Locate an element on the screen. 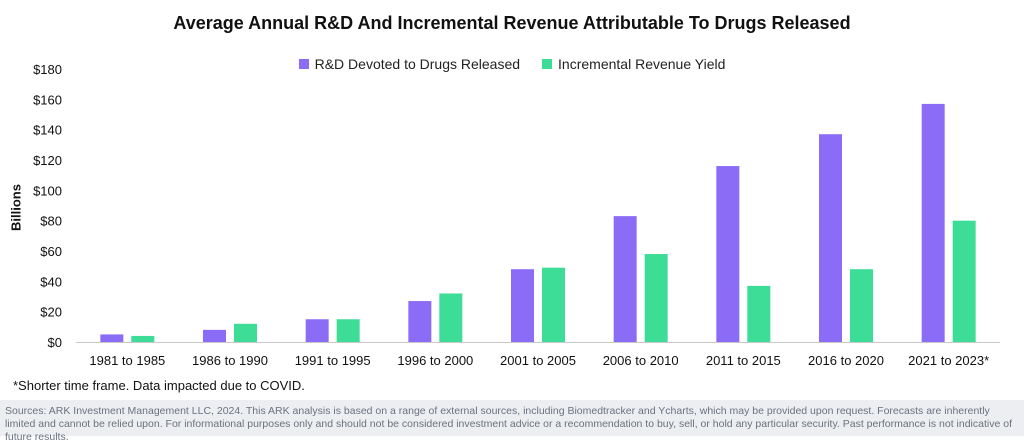 The image size is (1024, 444). y-tick-label: $180 is located at coordinates (47, 69).